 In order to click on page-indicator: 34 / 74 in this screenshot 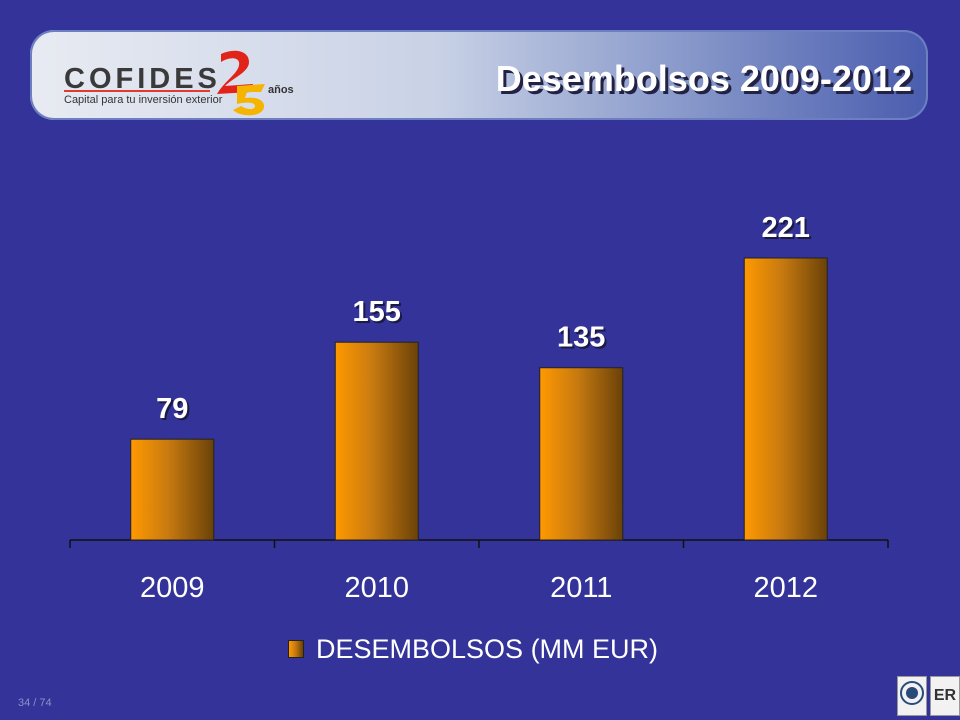, I will do `click(35, 703)`.